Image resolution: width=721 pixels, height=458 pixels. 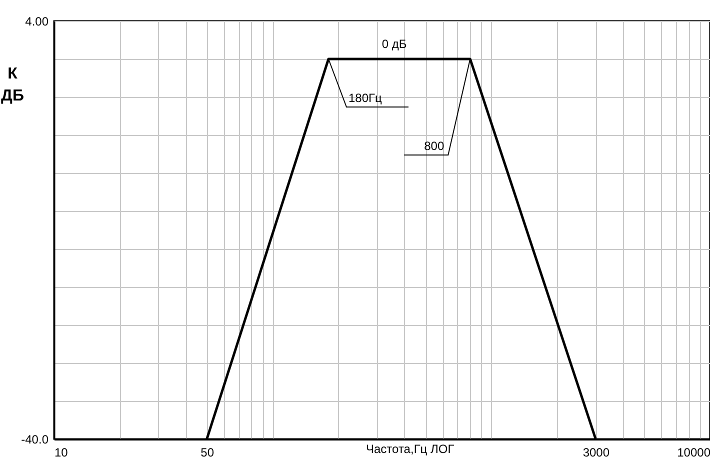 I want to click on x-tick-label: 10000, so click(x=694, y=452).